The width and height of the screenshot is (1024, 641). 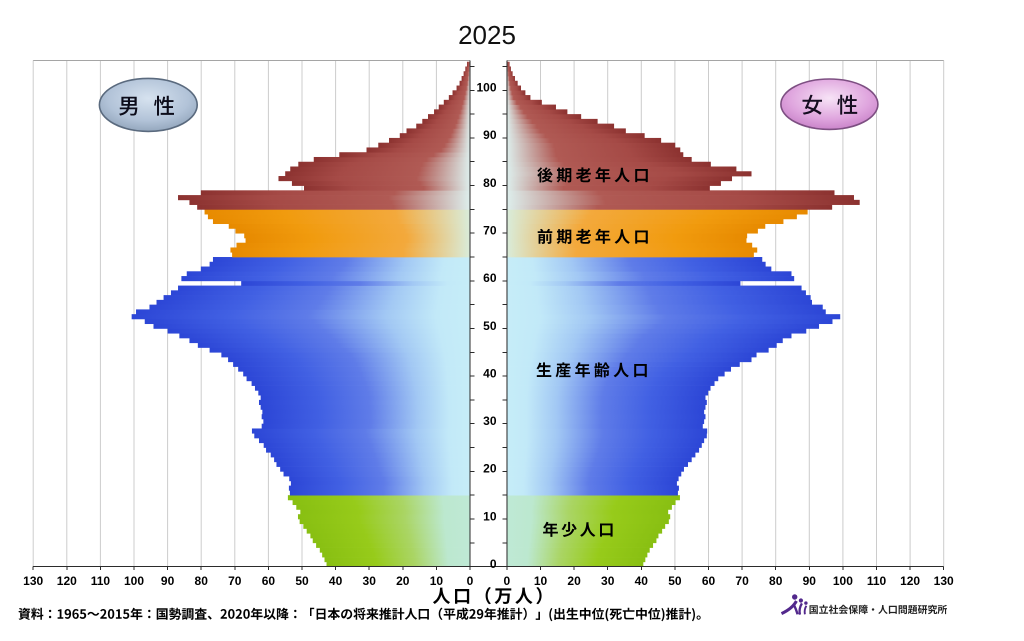 What do you see at coordinates (487, 35) in the screenshot?
I see `svg-text: 2025` at bounding box center [487, 35].